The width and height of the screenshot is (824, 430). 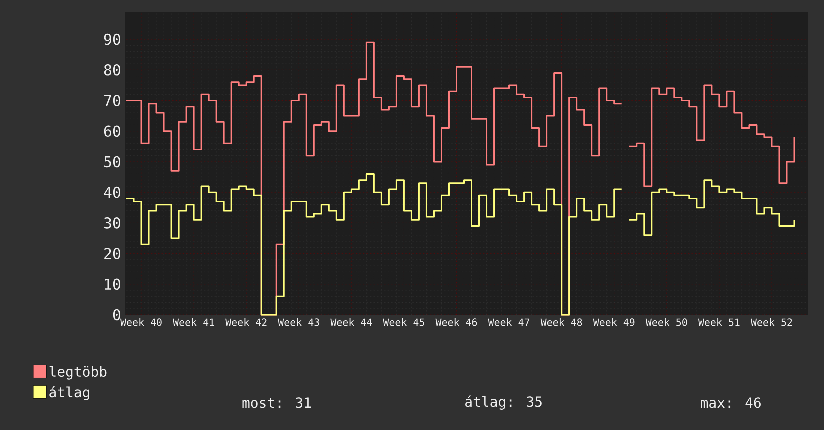 I want to click on x-tick-label: Week 52, so click(x=771, y=322).